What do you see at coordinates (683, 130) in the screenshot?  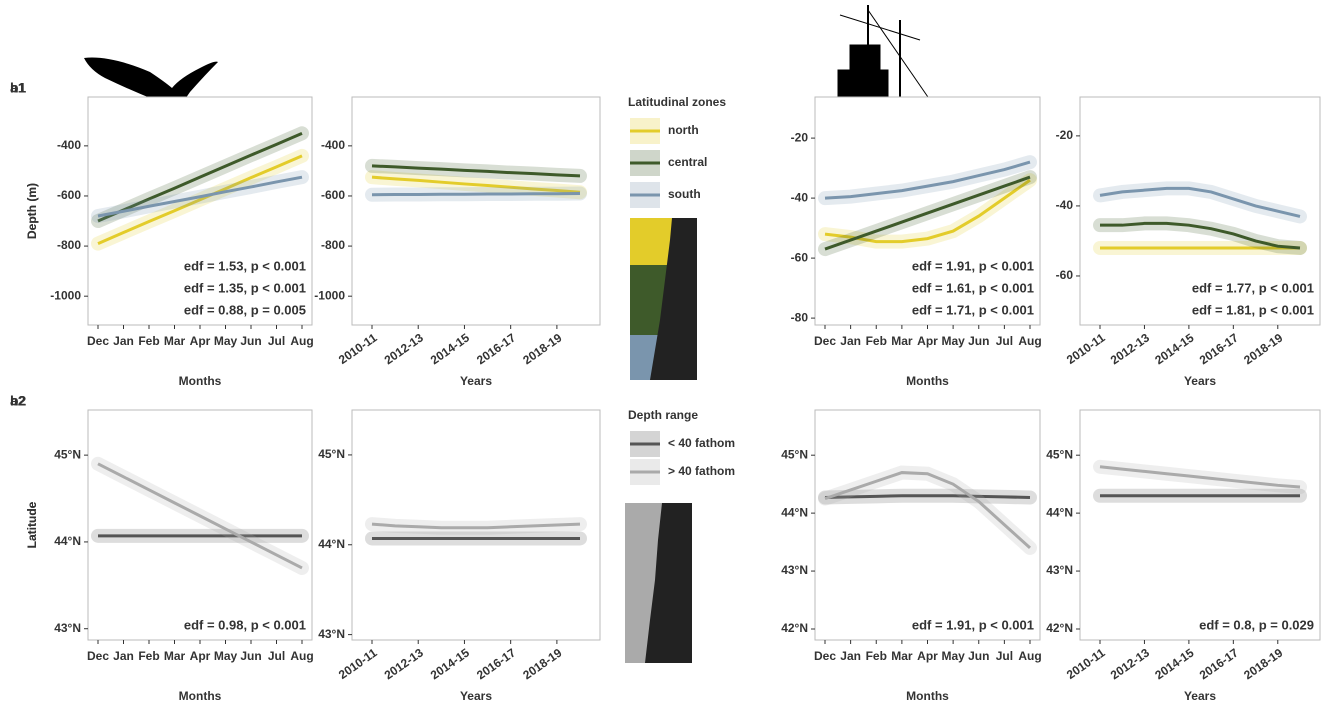 I see `legend-label: north` at bounding box center [683, 130].